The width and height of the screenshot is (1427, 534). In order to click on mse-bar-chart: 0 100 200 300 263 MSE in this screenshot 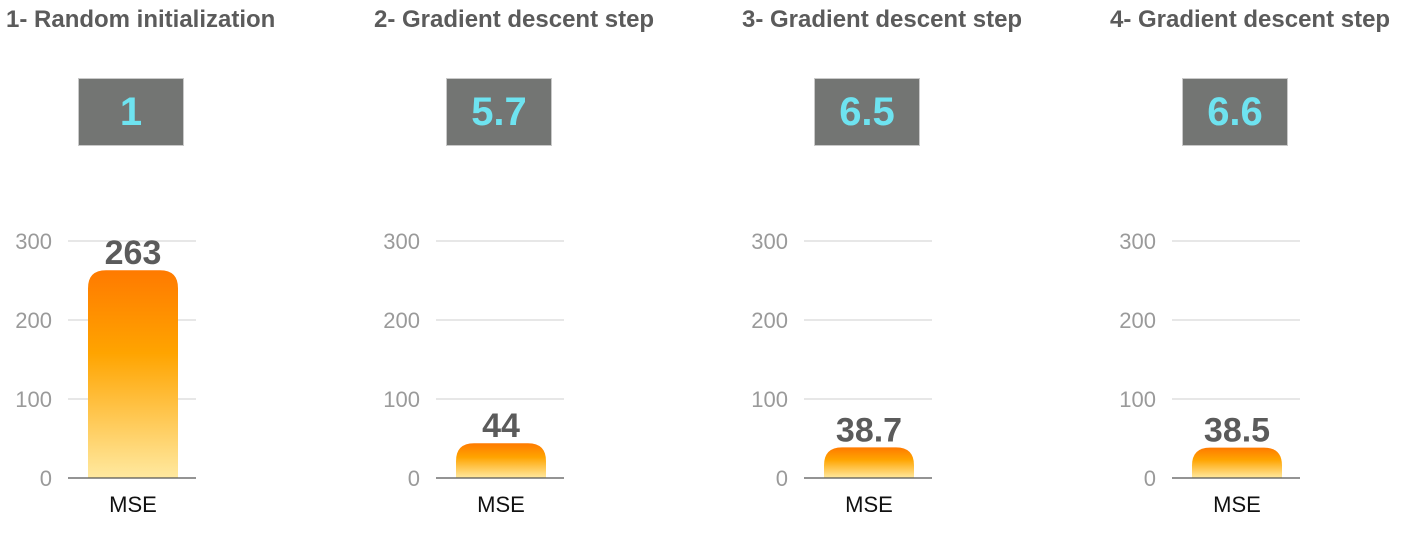, I will do `click(105, 373)`.